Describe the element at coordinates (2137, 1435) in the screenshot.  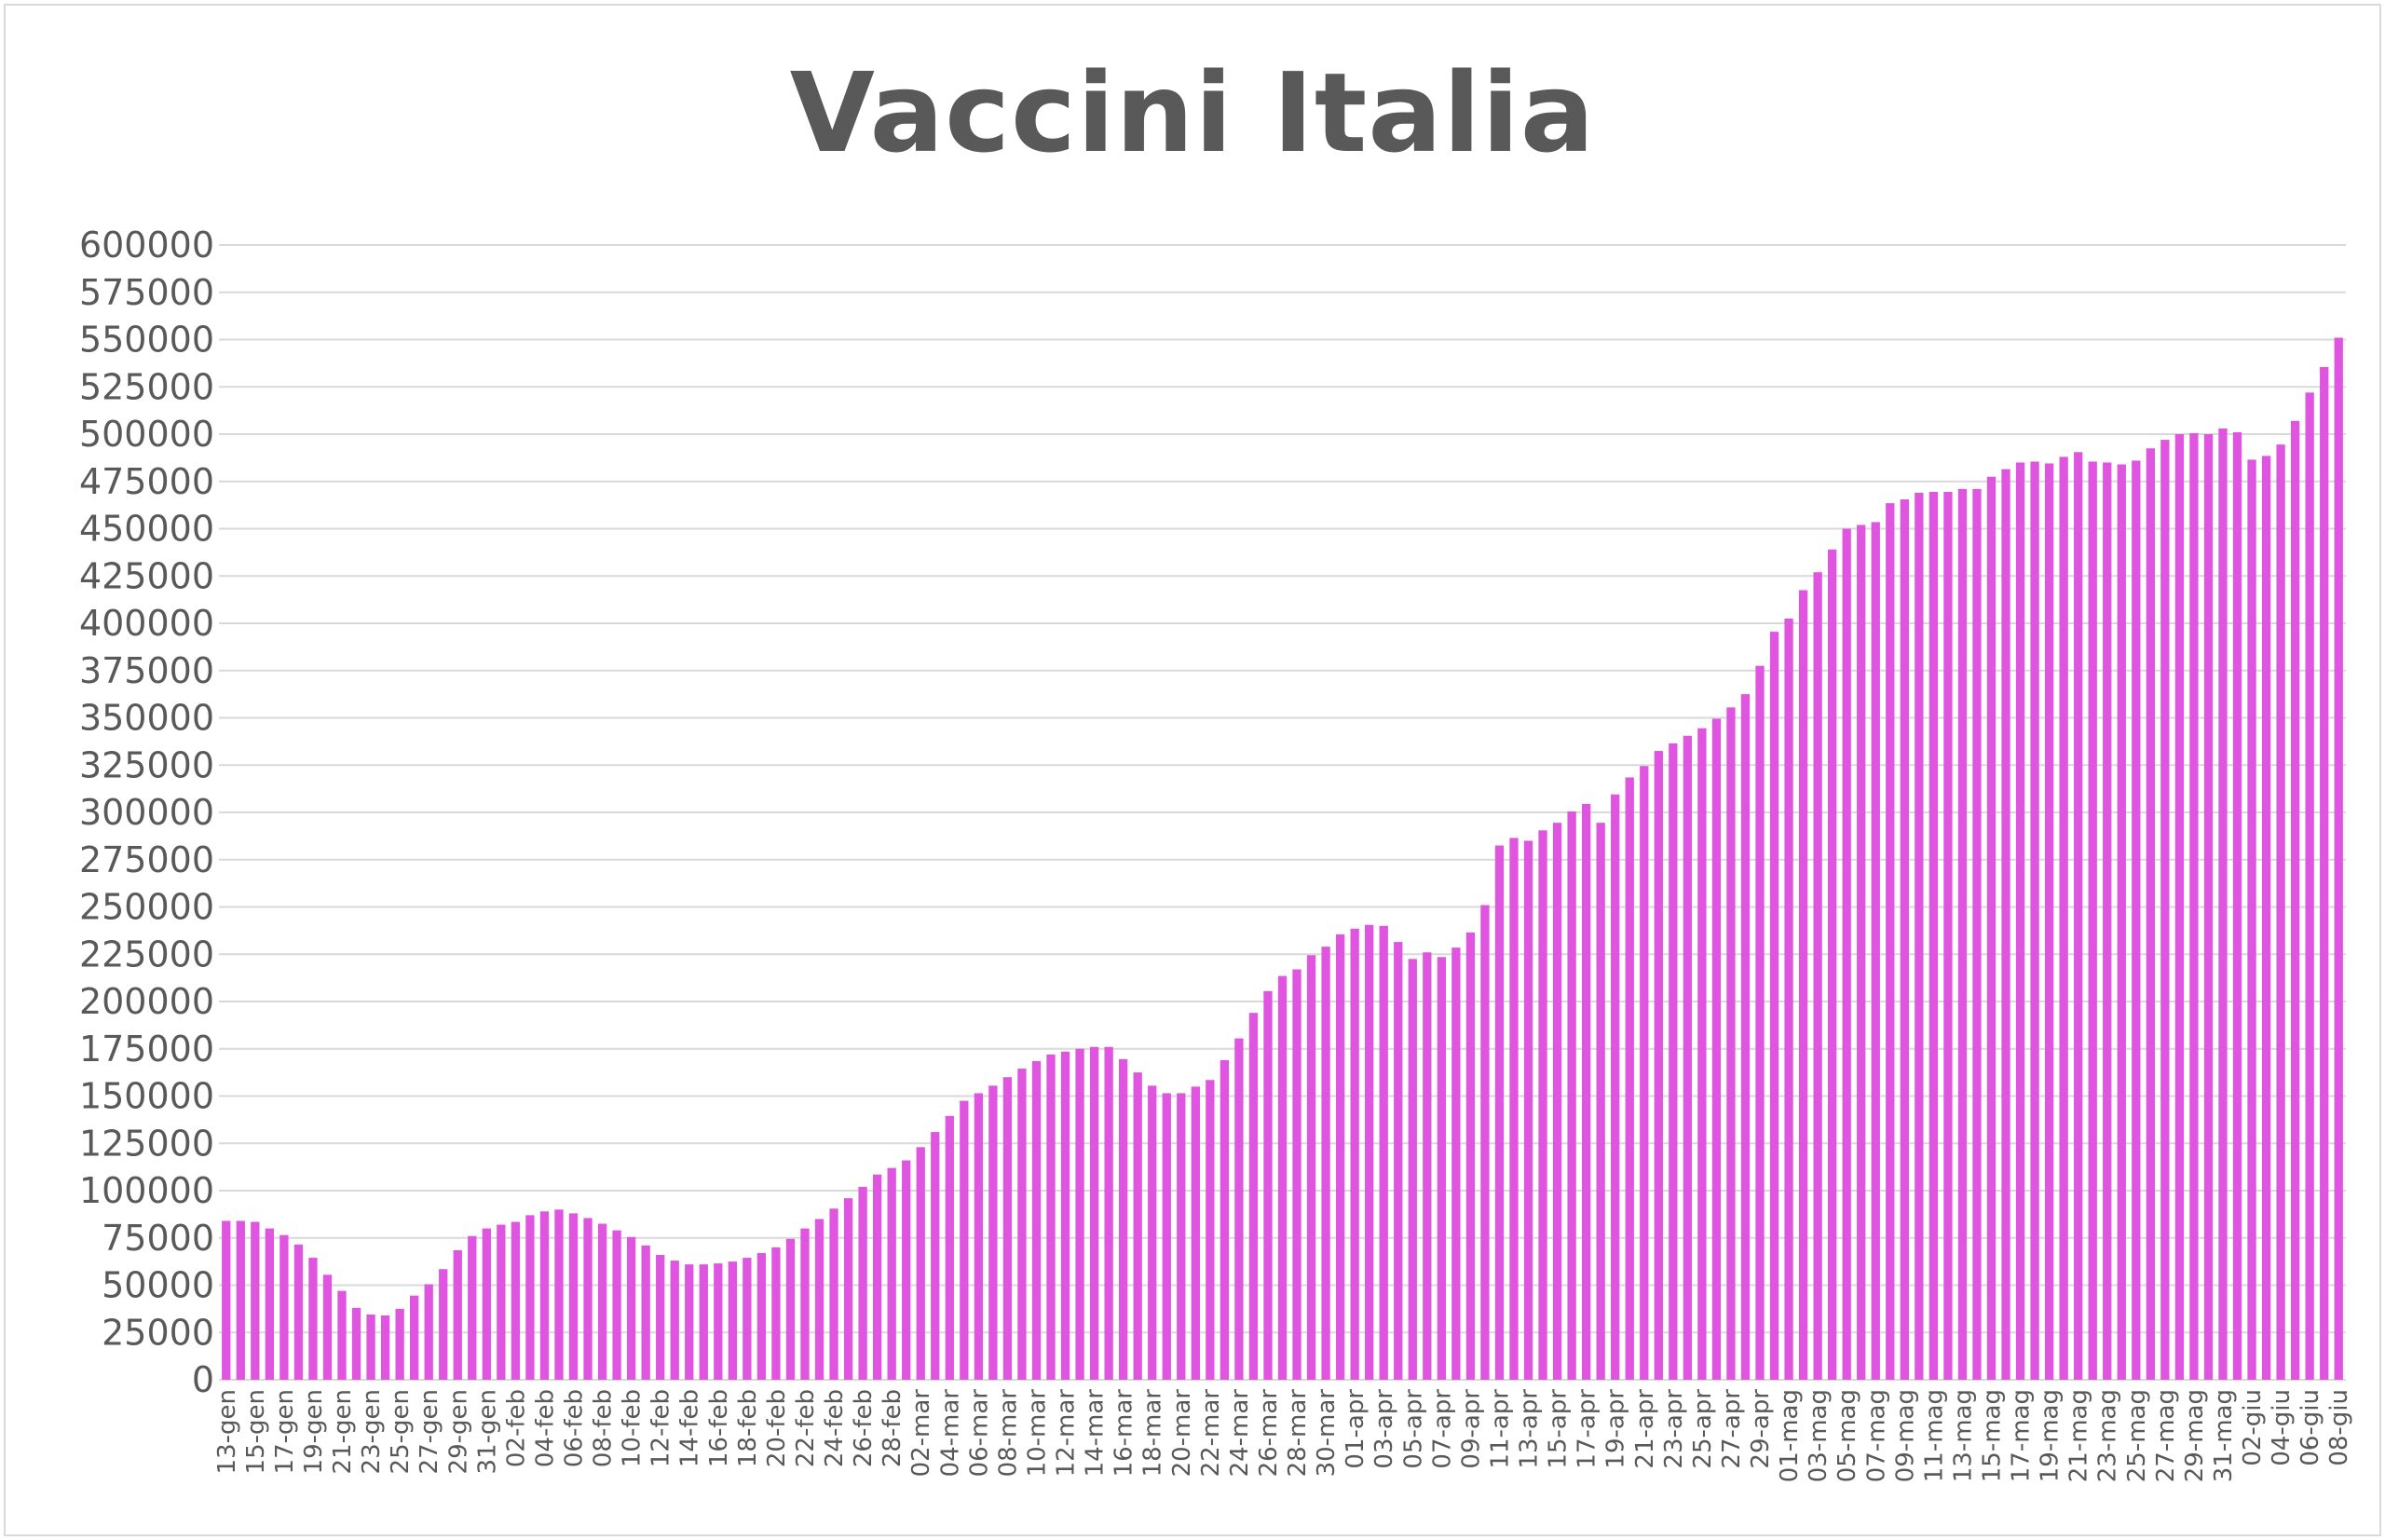
I see `x-tick-label: 25-mag` at that location.